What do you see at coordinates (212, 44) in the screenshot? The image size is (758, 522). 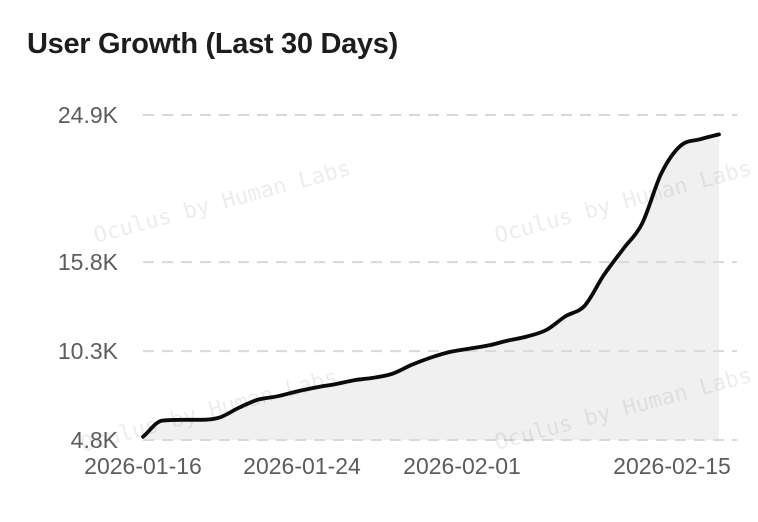 I see `chart-title: User Growth (Last 30 Days)` at bounding box center [212, 44].